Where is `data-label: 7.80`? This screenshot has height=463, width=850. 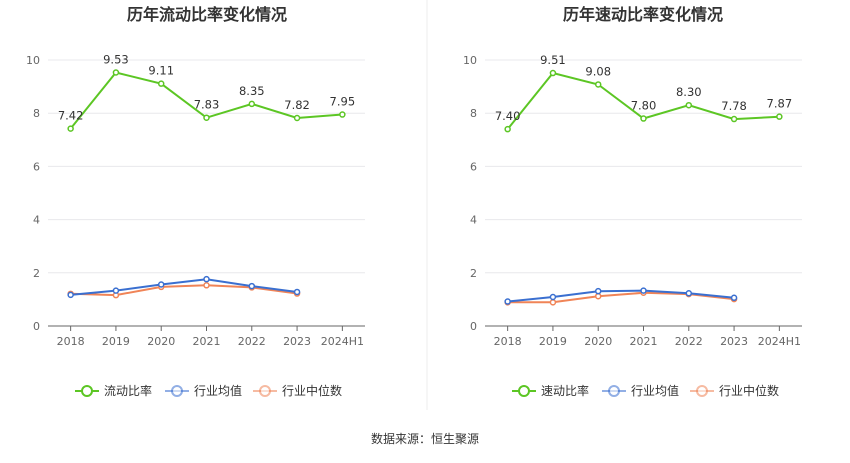
data-label: 7.80 is located at coordinates (644, 106).